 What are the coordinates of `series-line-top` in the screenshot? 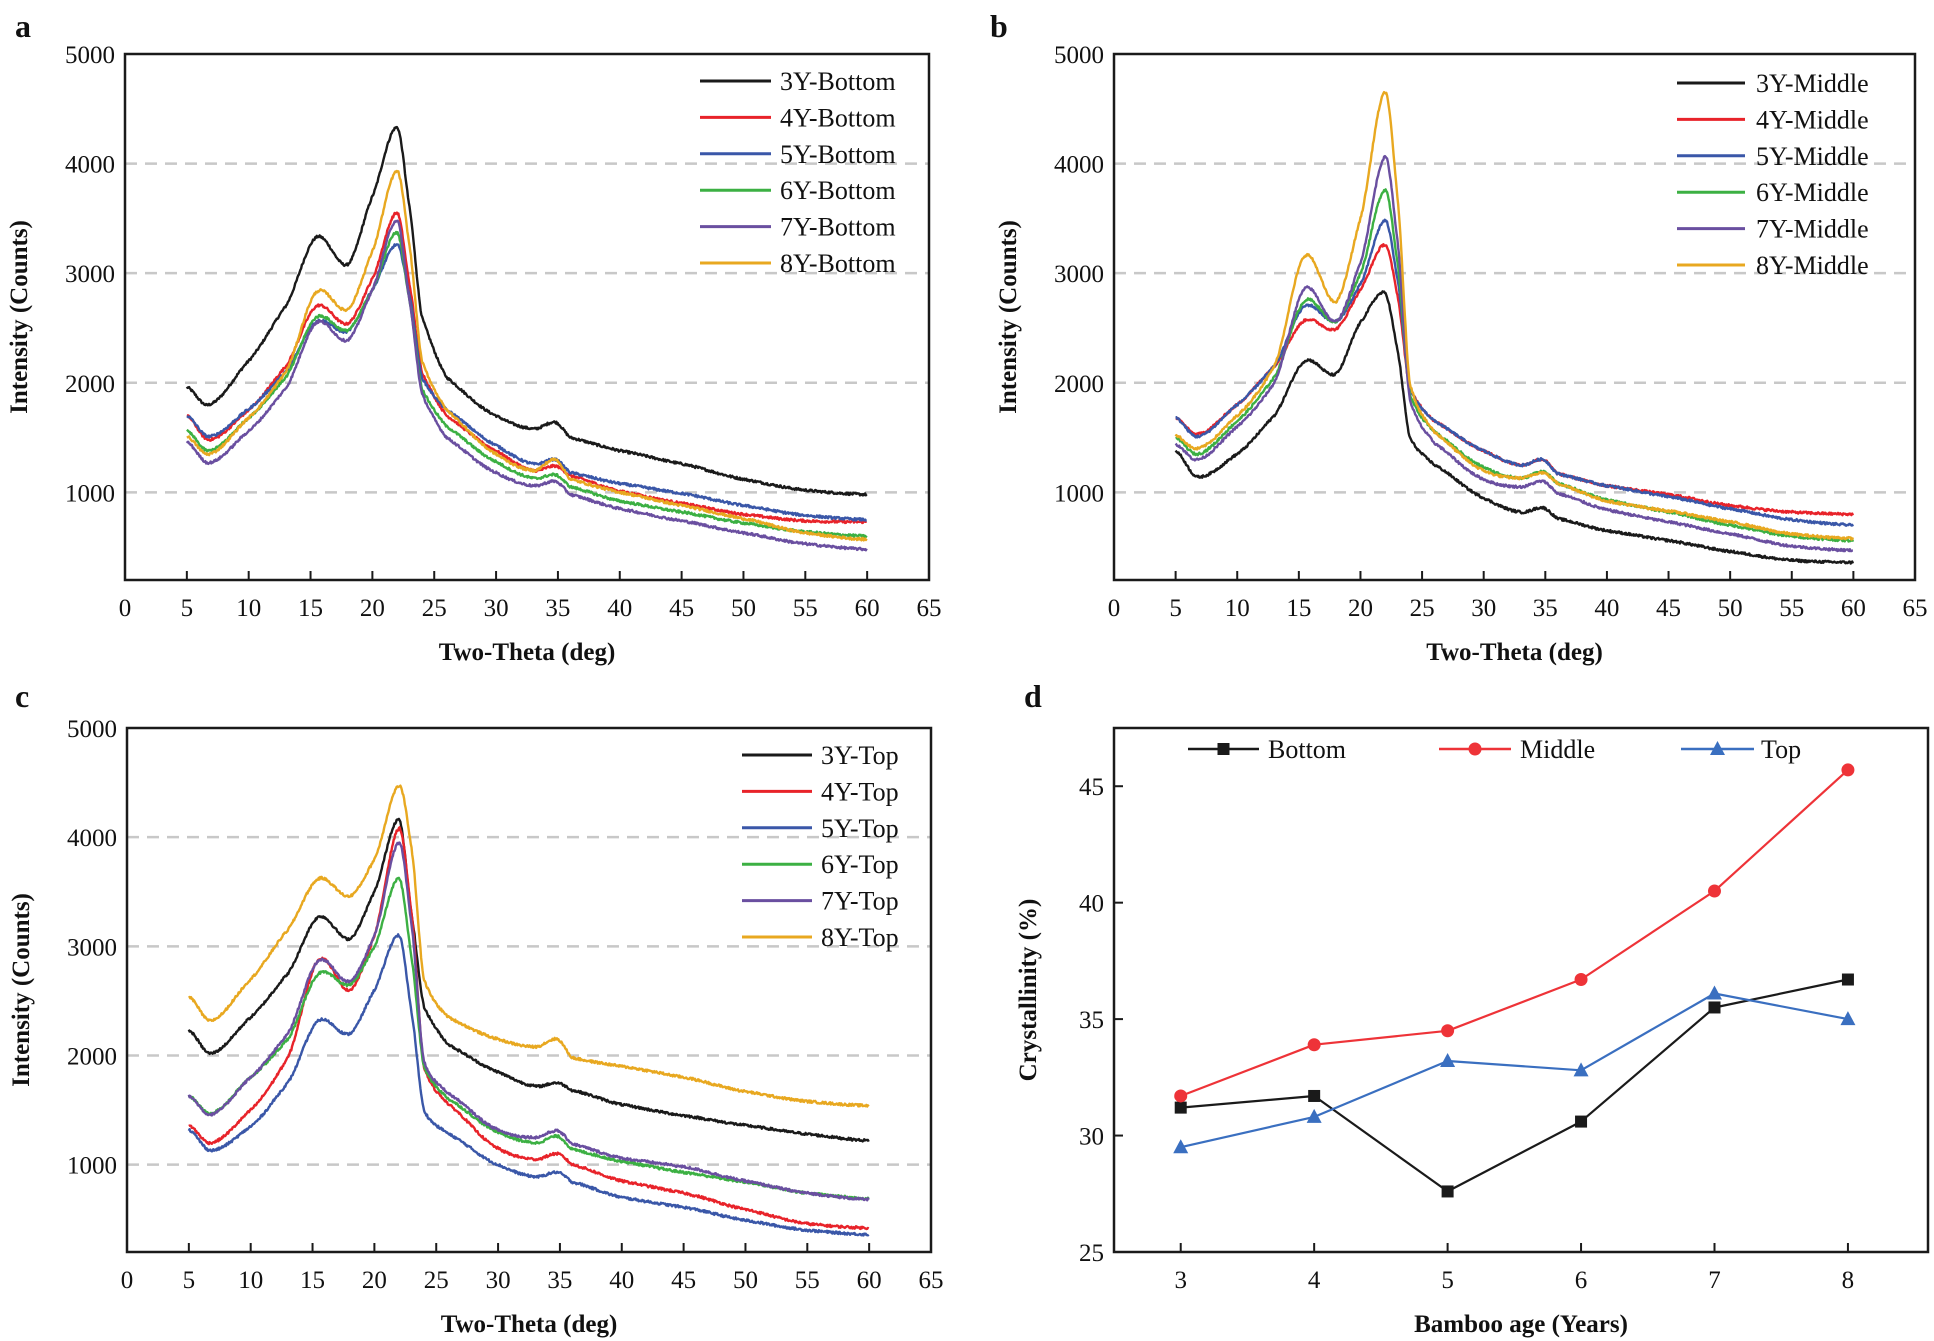 It's located at (1514, 1070).